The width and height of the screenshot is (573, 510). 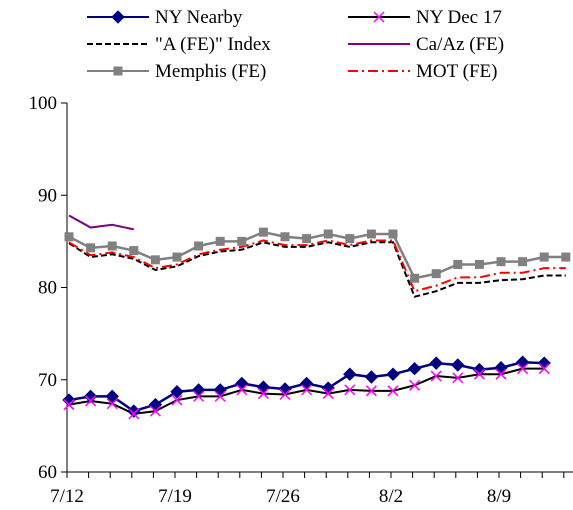 I want to click on legend-label: "A (FE)" Index, so click(x=213, y=44).